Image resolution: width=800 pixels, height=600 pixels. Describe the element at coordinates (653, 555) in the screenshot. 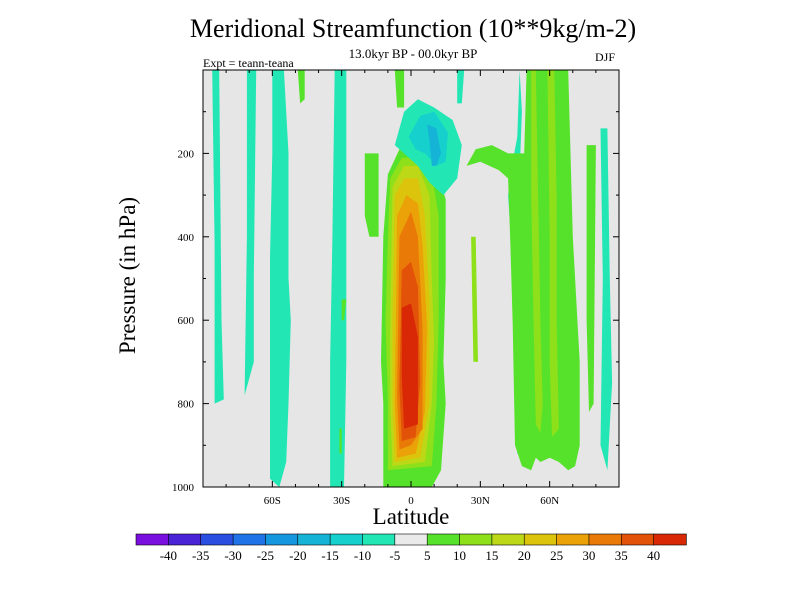

I see `legend-label: 40` at that location.